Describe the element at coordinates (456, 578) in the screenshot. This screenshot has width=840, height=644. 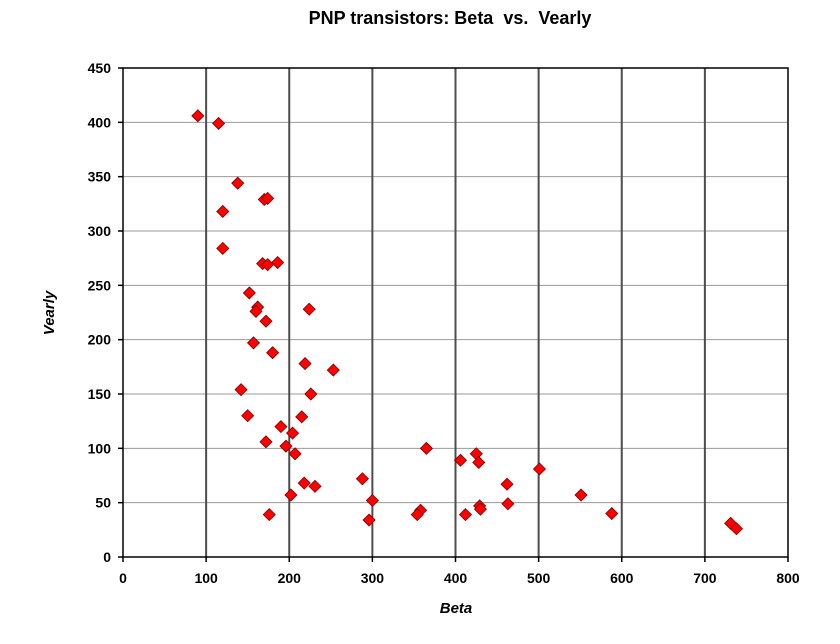
I see `x-tick-label: 400` at that location.